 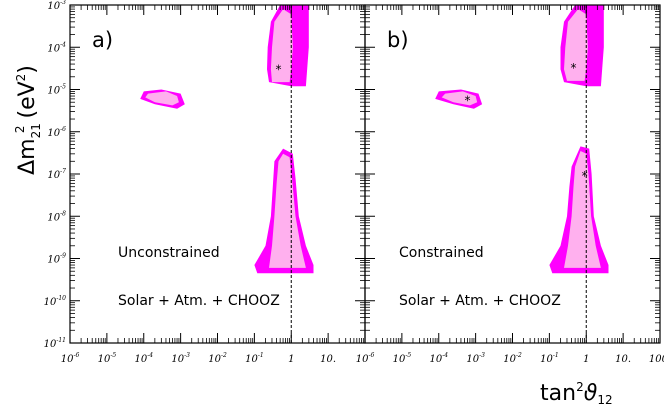 I want to click on y-tick-label: 10⁻⁷, so click(x=56, y=174).